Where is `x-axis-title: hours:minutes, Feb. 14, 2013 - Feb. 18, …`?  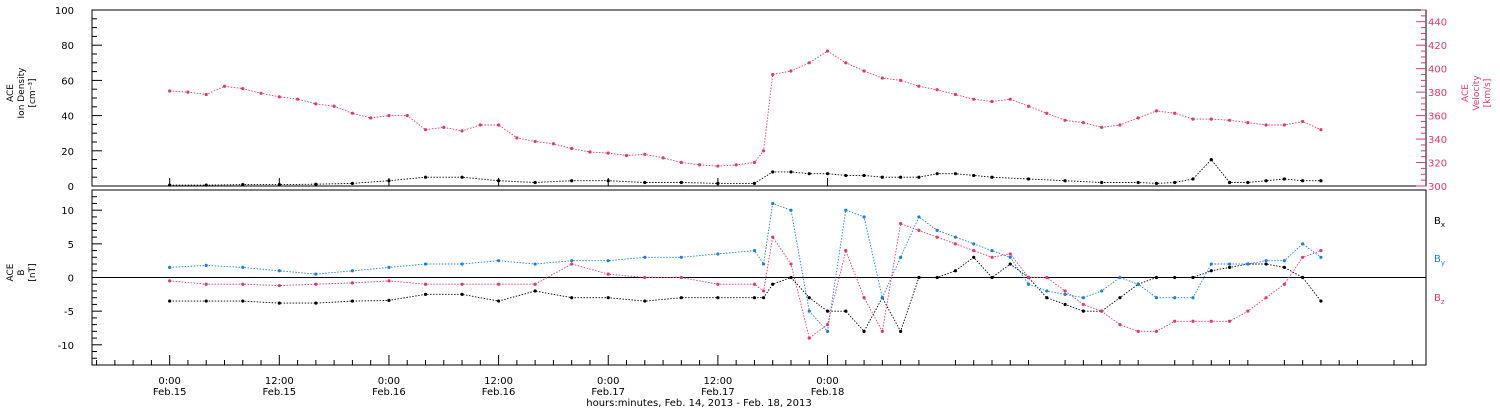 x-axis-title: hours:minutes, Feb. 14, 2013 - Feb. 18, … is located at coordinates (698, 403).